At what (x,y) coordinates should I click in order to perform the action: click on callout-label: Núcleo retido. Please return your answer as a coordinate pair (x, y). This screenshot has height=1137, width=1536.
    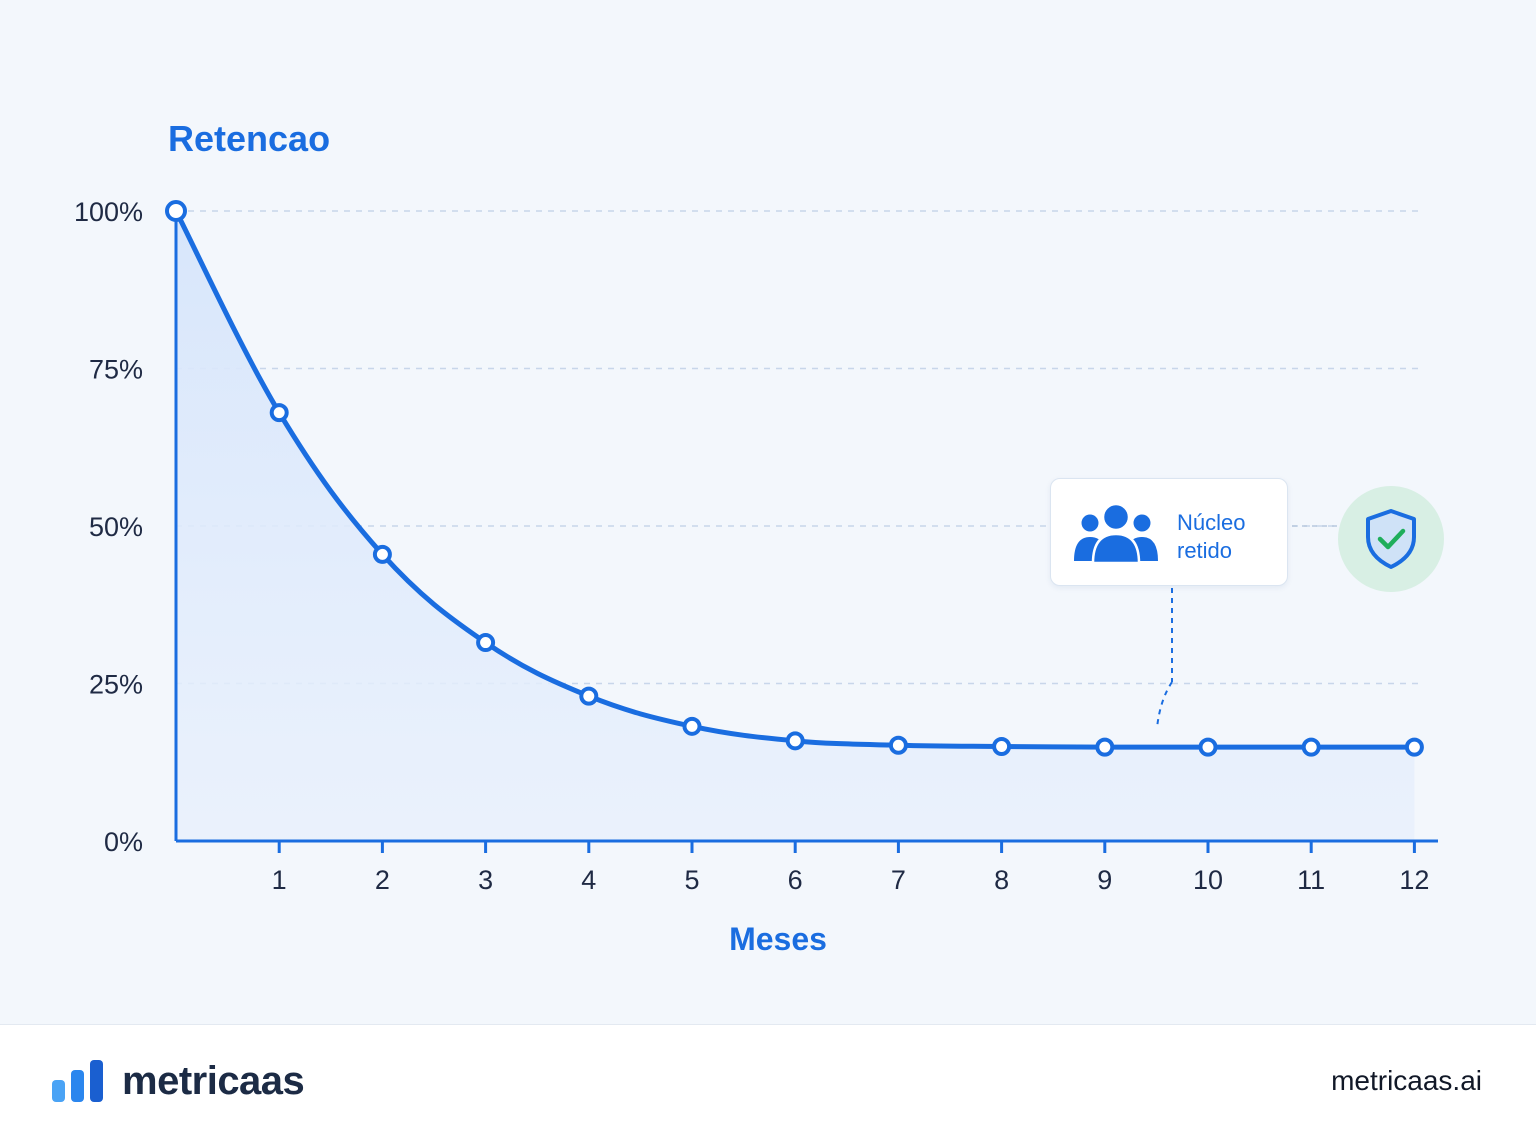
    Looking at the image, I should click on (1229, 537).